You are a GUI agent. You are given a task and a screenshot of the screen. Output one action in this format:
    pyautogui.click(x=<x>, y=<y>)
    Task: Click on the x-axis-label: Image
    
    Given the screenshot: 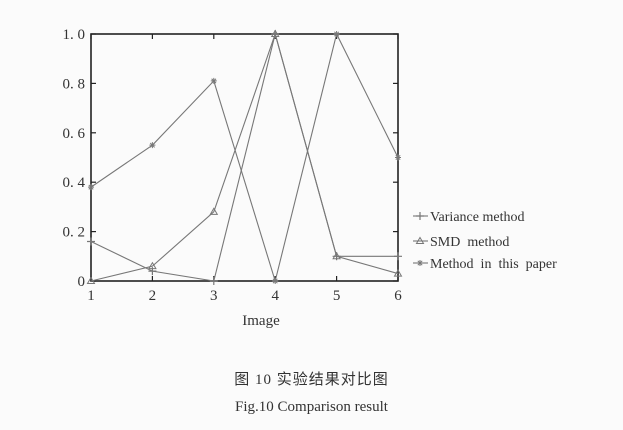 What is the action you would take?
    pyautogui.click(x=261, y=321)
    